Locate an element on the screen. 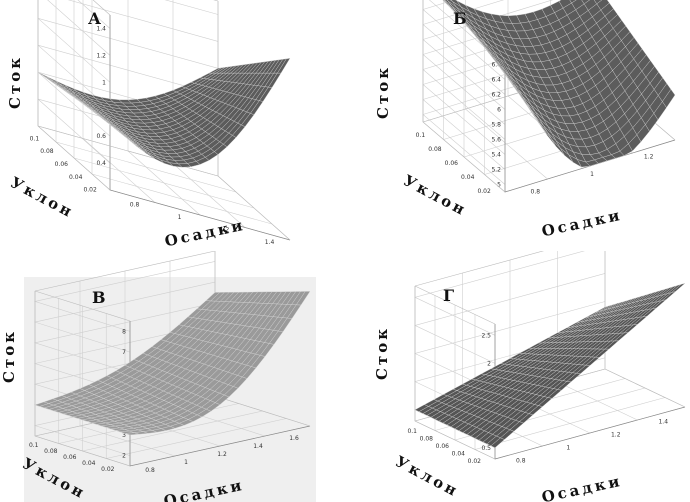 The width and height of the screenshot is (690, 502). z-tick-label: 1.2 is located at coordinates (101, 55).